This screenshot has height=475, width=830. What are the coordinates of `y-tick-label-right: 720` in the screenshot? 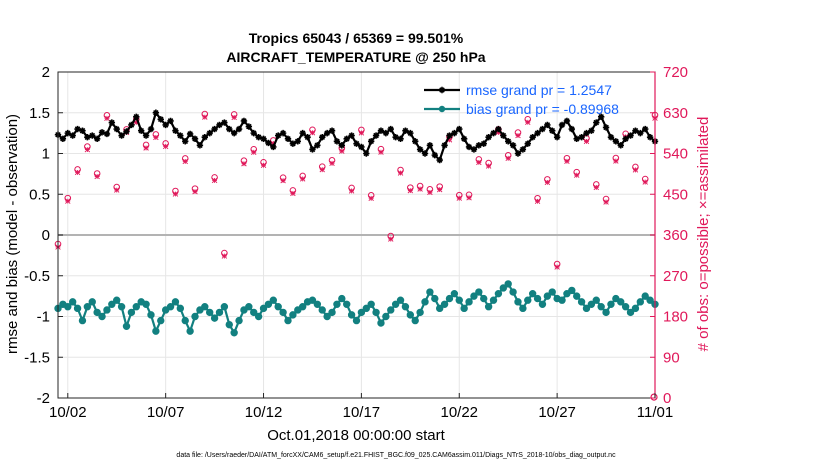 It's located at (675, 72).